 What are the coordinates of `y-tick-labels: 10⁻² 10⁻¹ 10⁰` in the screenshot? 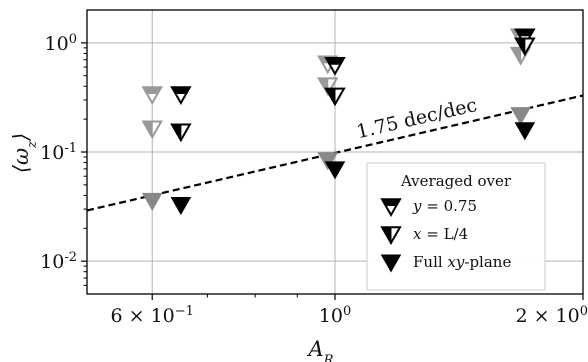 It's located at (58, 152).